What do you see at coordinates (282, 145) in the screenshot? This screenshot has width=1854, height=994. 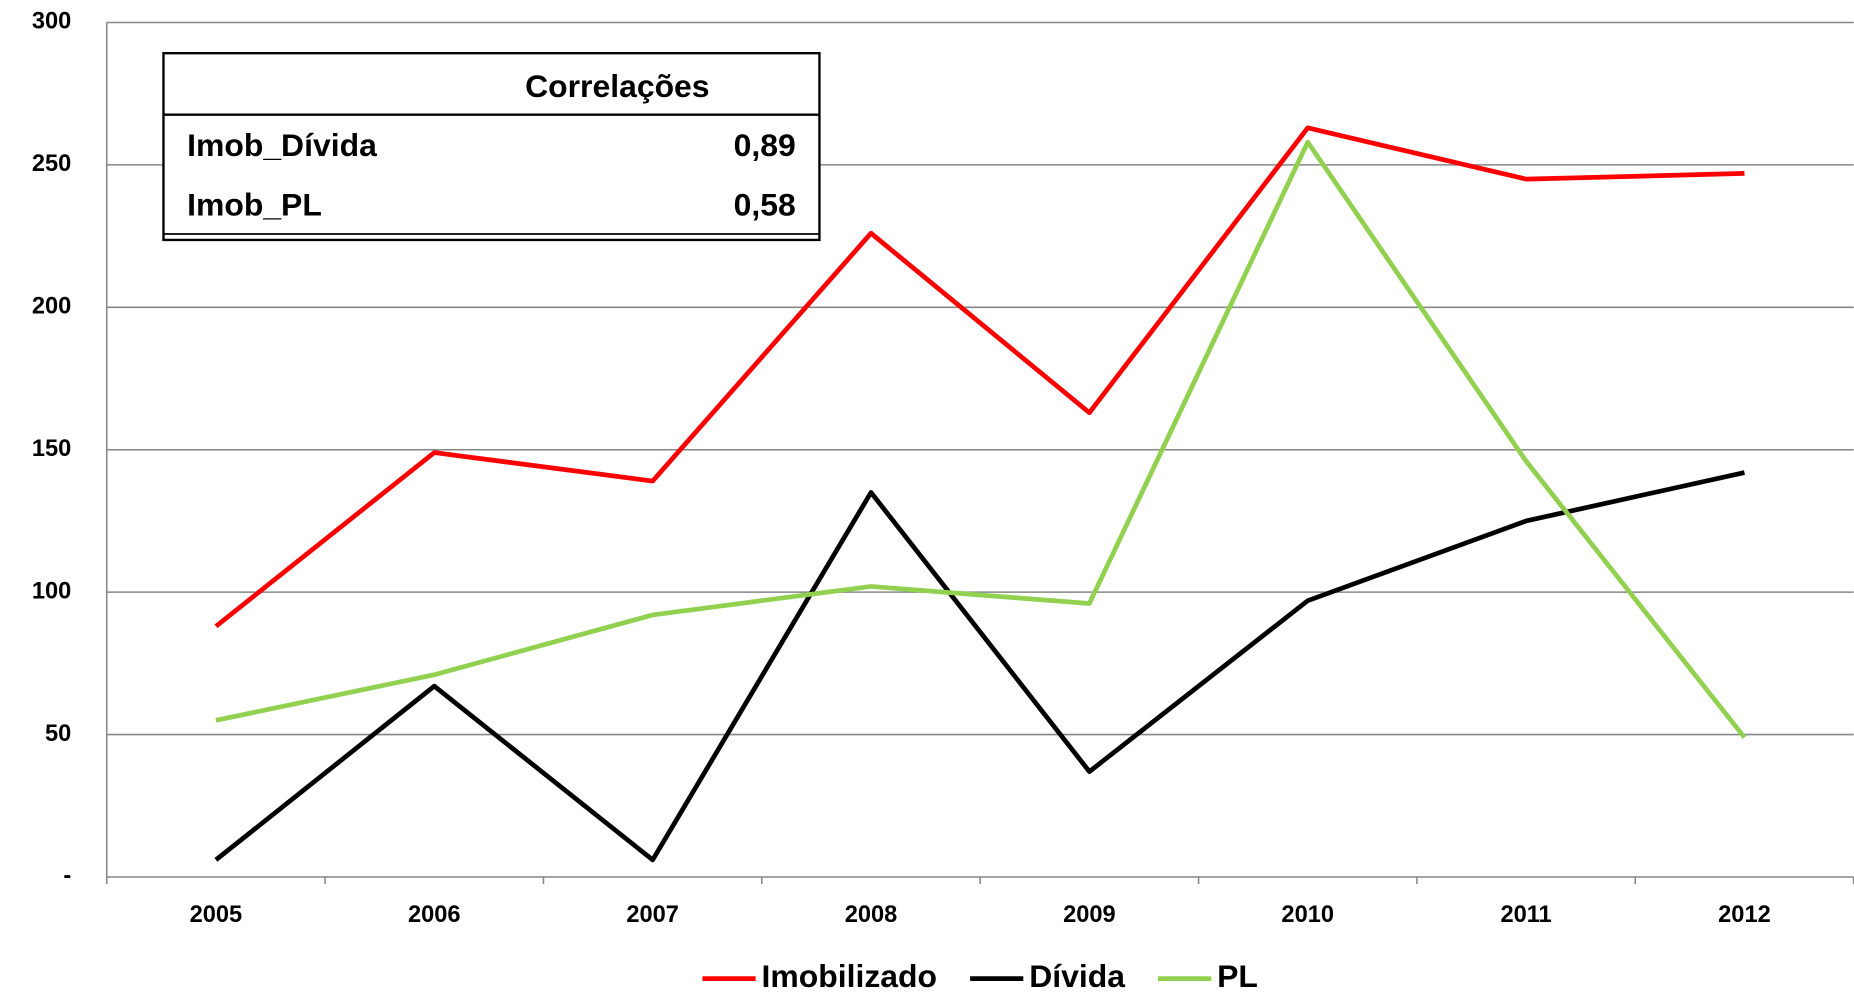 I see `table-cell: Imob_Dívida` at bounding box center [282, 145].